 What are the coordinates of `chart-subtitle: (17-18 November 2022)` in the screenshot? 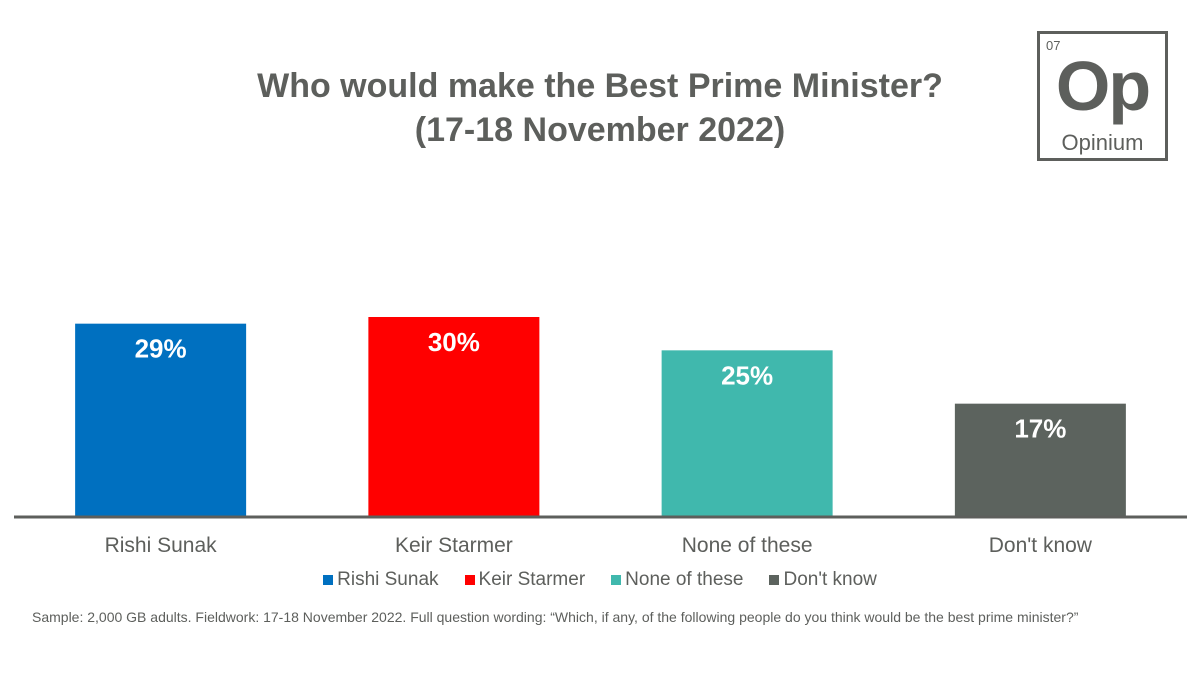 It's located at (600, 130).